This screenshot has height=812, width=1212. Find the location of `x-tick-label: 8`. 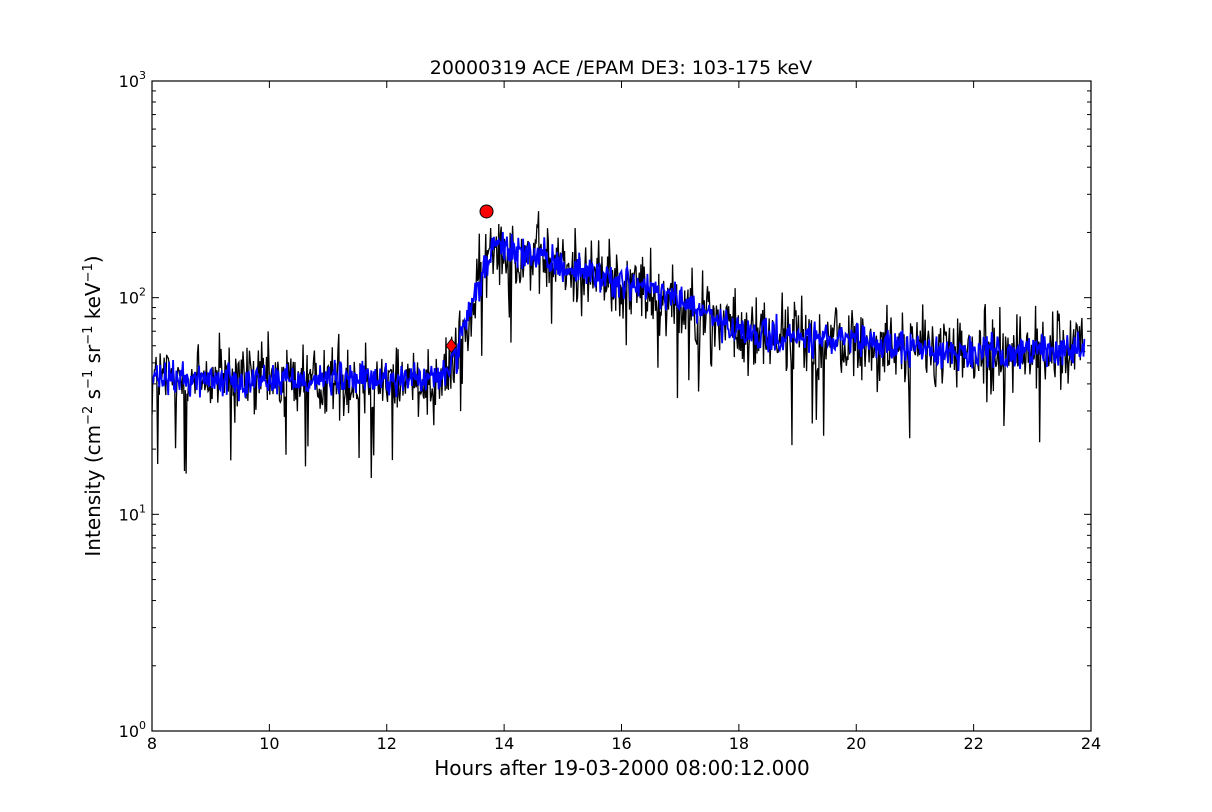

x-tick-label: 8 is located at coordinates (152, 743).